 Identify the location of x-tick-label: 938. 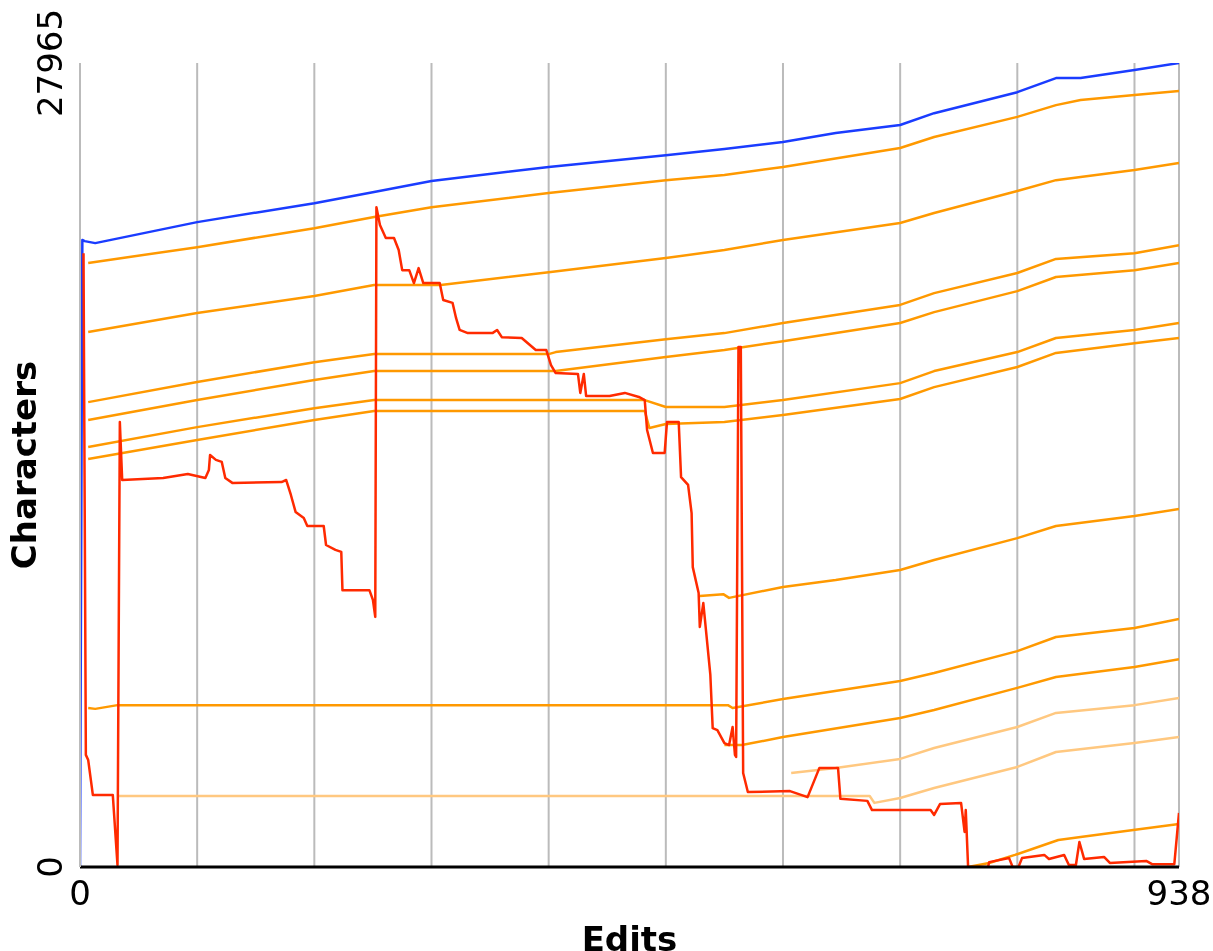
(1179, 893).